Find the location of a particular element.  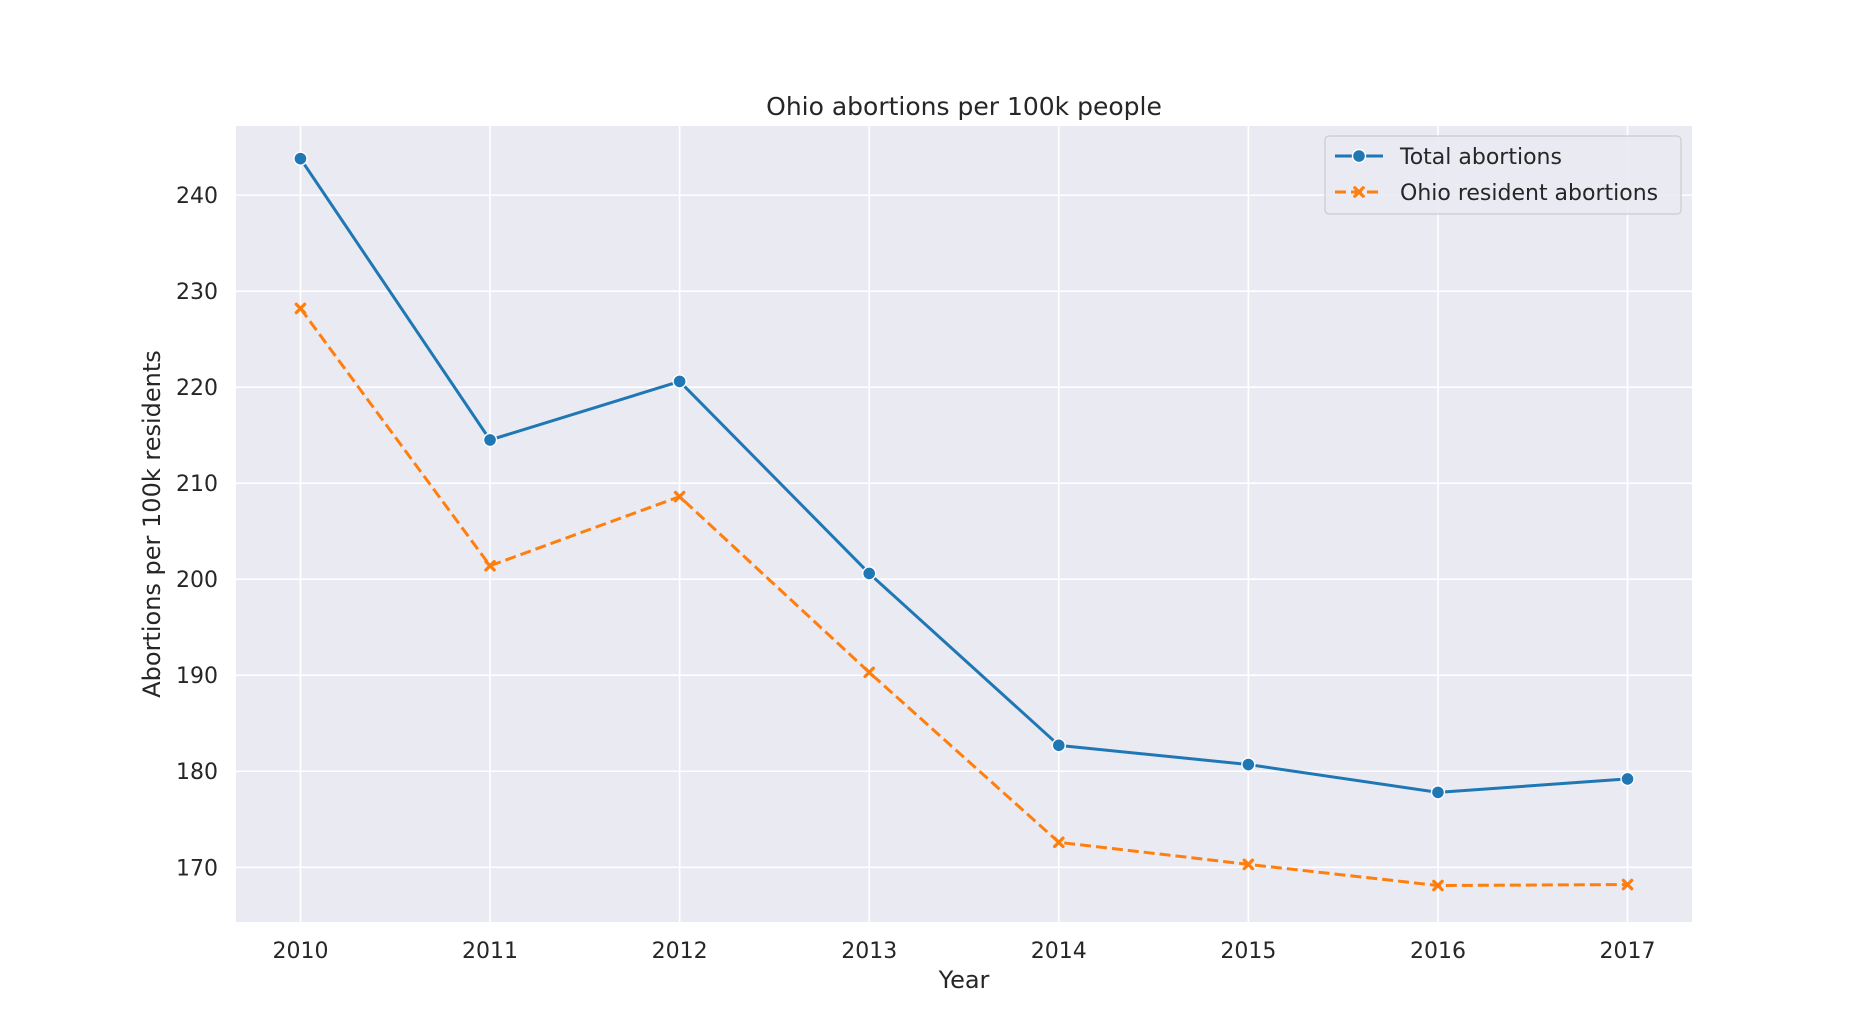

y-tick-label: 190 is located at coordinates (197, 676).